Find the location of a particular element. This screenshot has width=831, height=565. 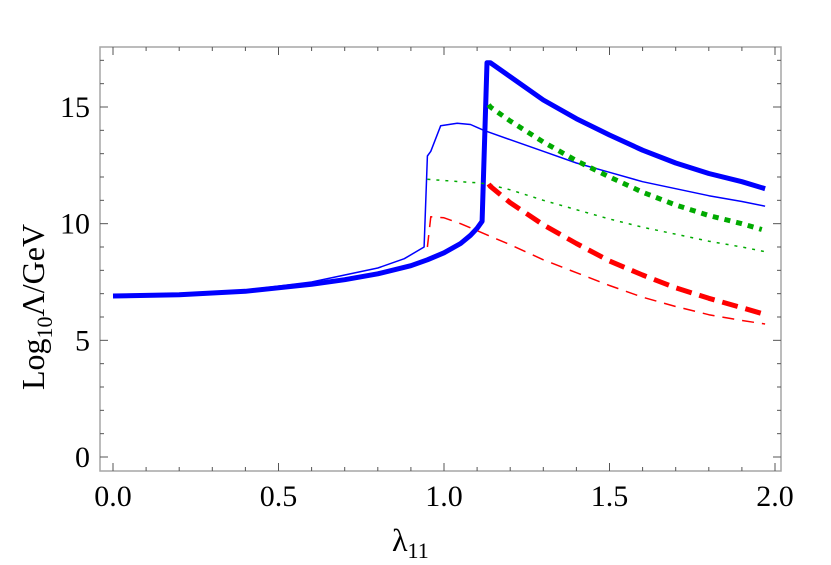

x-tick-label: 1.0 is located at coordinates (444, 496).